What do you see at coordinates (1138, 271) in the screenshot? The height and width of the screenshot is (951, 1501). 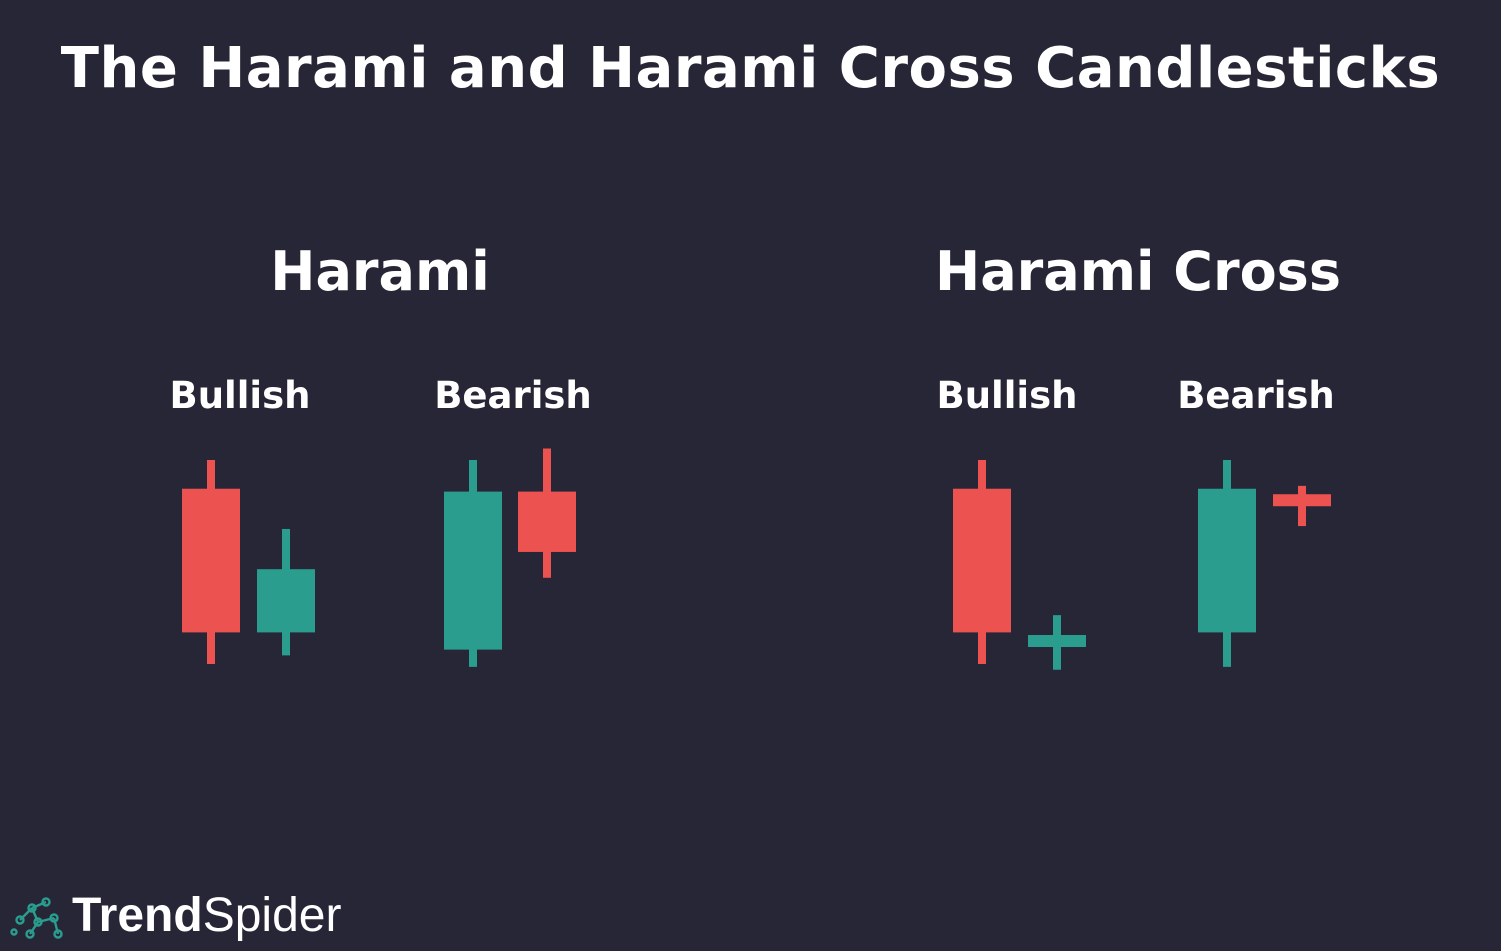 I see `section-title-harami-cross: Harami Cross` at bounding box center [1138, 271].